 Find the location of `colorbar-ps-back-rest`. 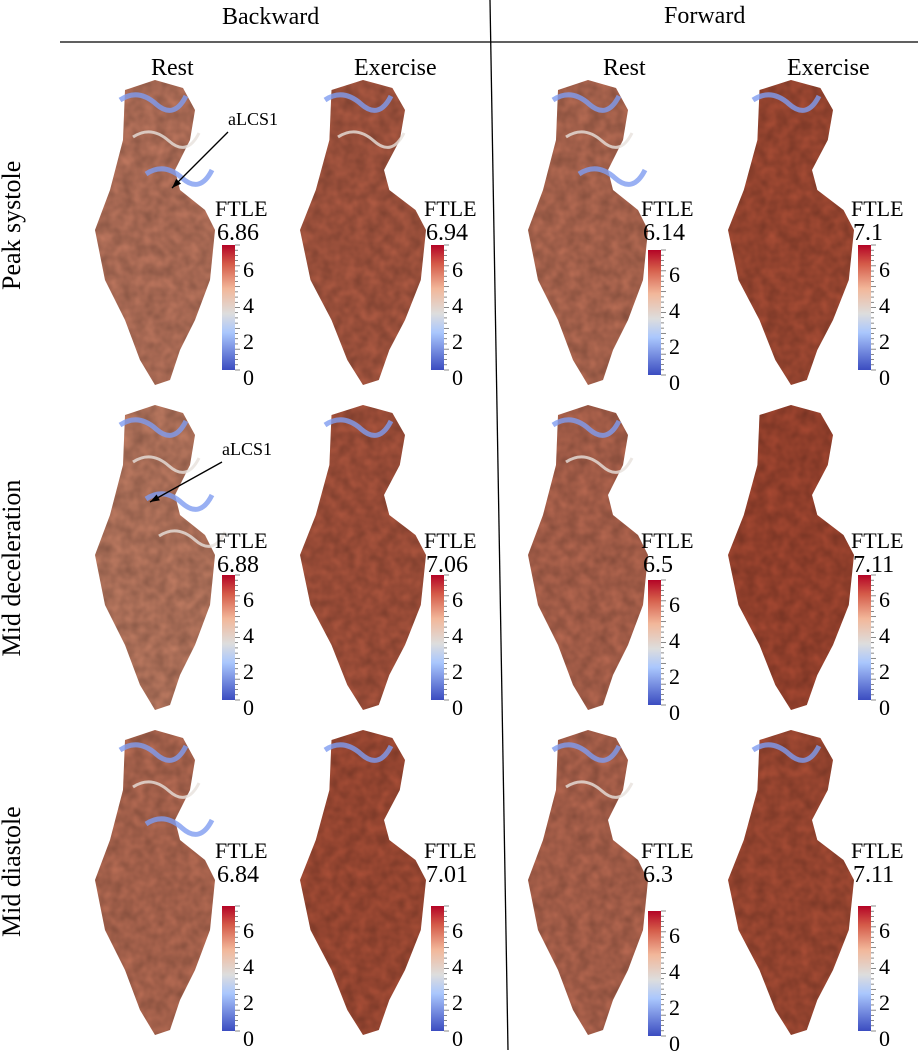

colorbar-ps-back-rest is located at coordinates (228, 307).